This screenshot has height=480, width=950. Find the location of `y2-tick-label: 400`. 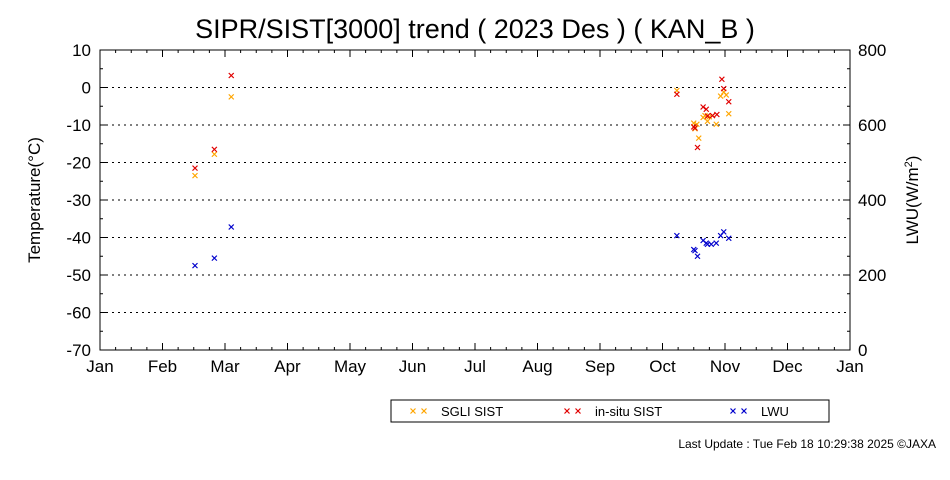

y2-tick-label: 400 is located at coordinates (872, 200).